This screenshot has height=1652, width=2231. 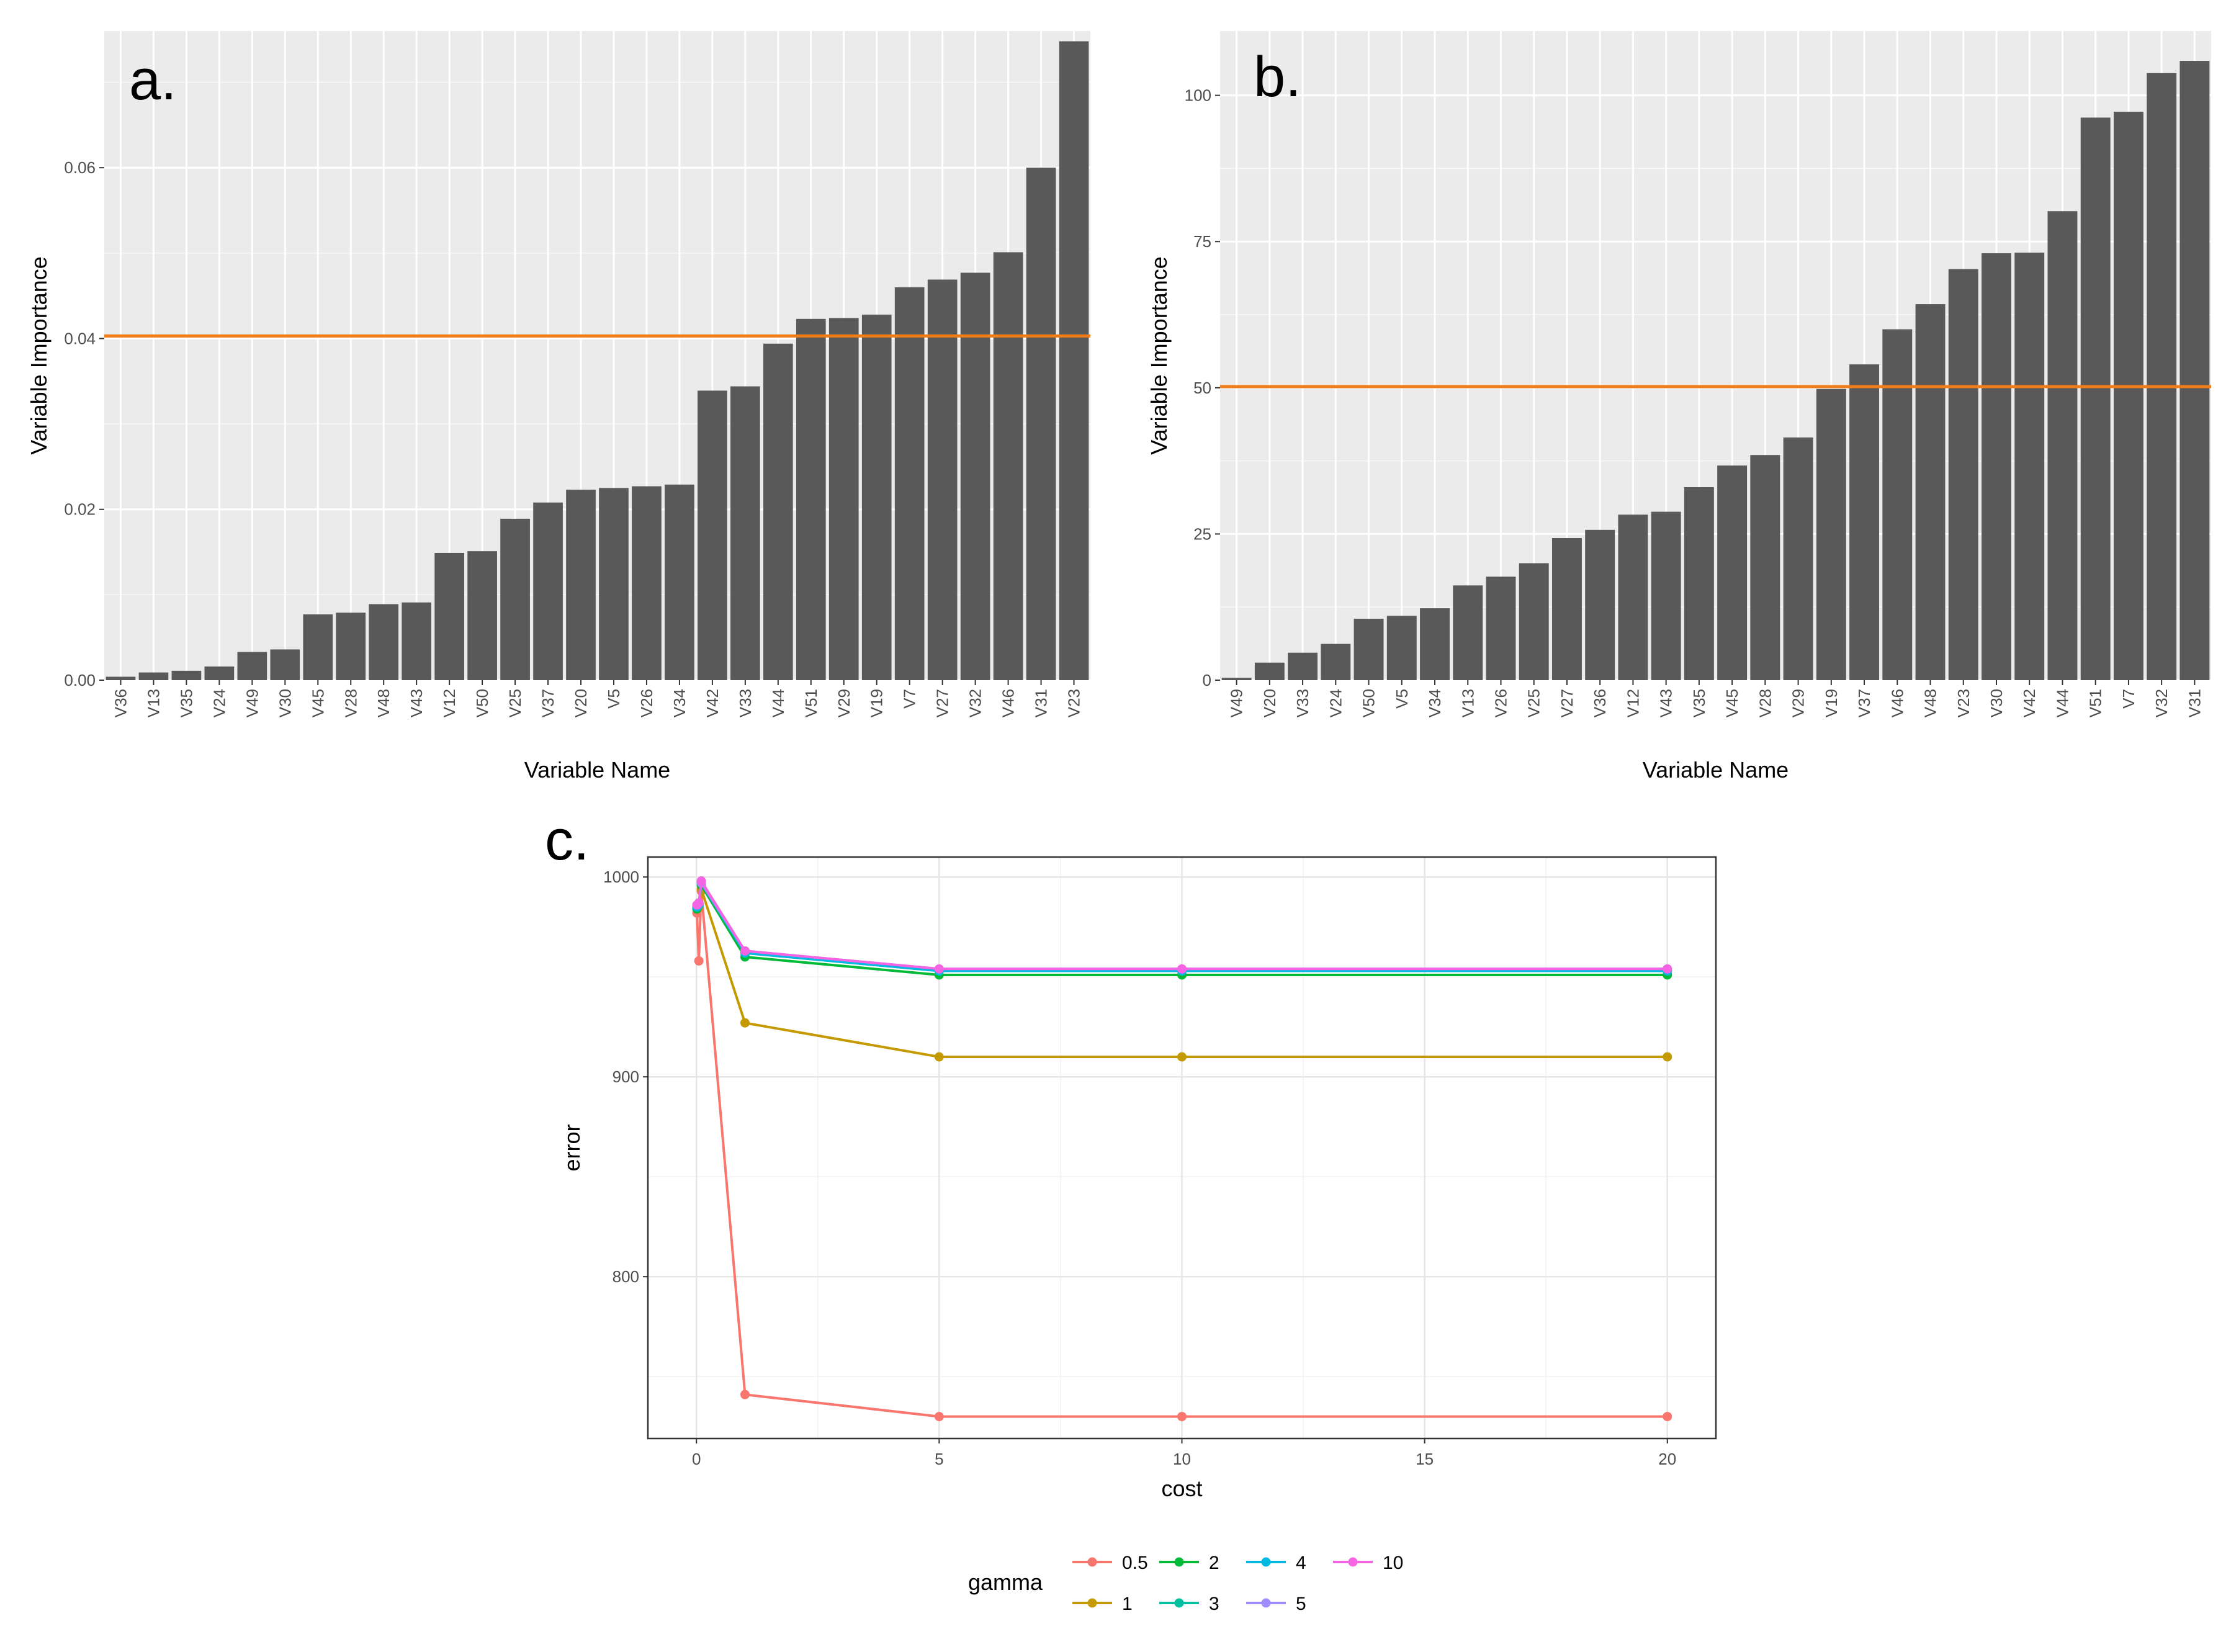 What do you see at coordinates (1716, 770) in the screenshot?
I see `x-axis-title: Variable Name` at bounding box center [1716, 770].